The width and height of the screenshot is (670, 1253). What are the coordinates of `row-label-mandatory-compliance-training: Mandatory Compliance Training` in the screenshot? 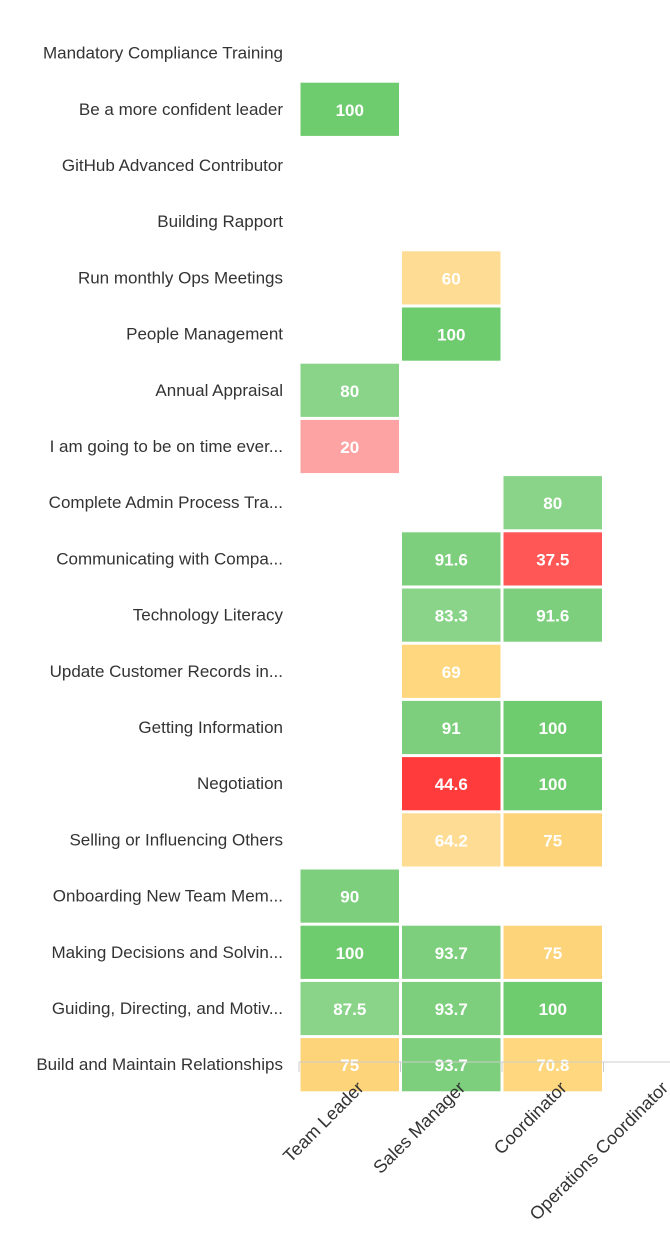 It's located at (163, 53).